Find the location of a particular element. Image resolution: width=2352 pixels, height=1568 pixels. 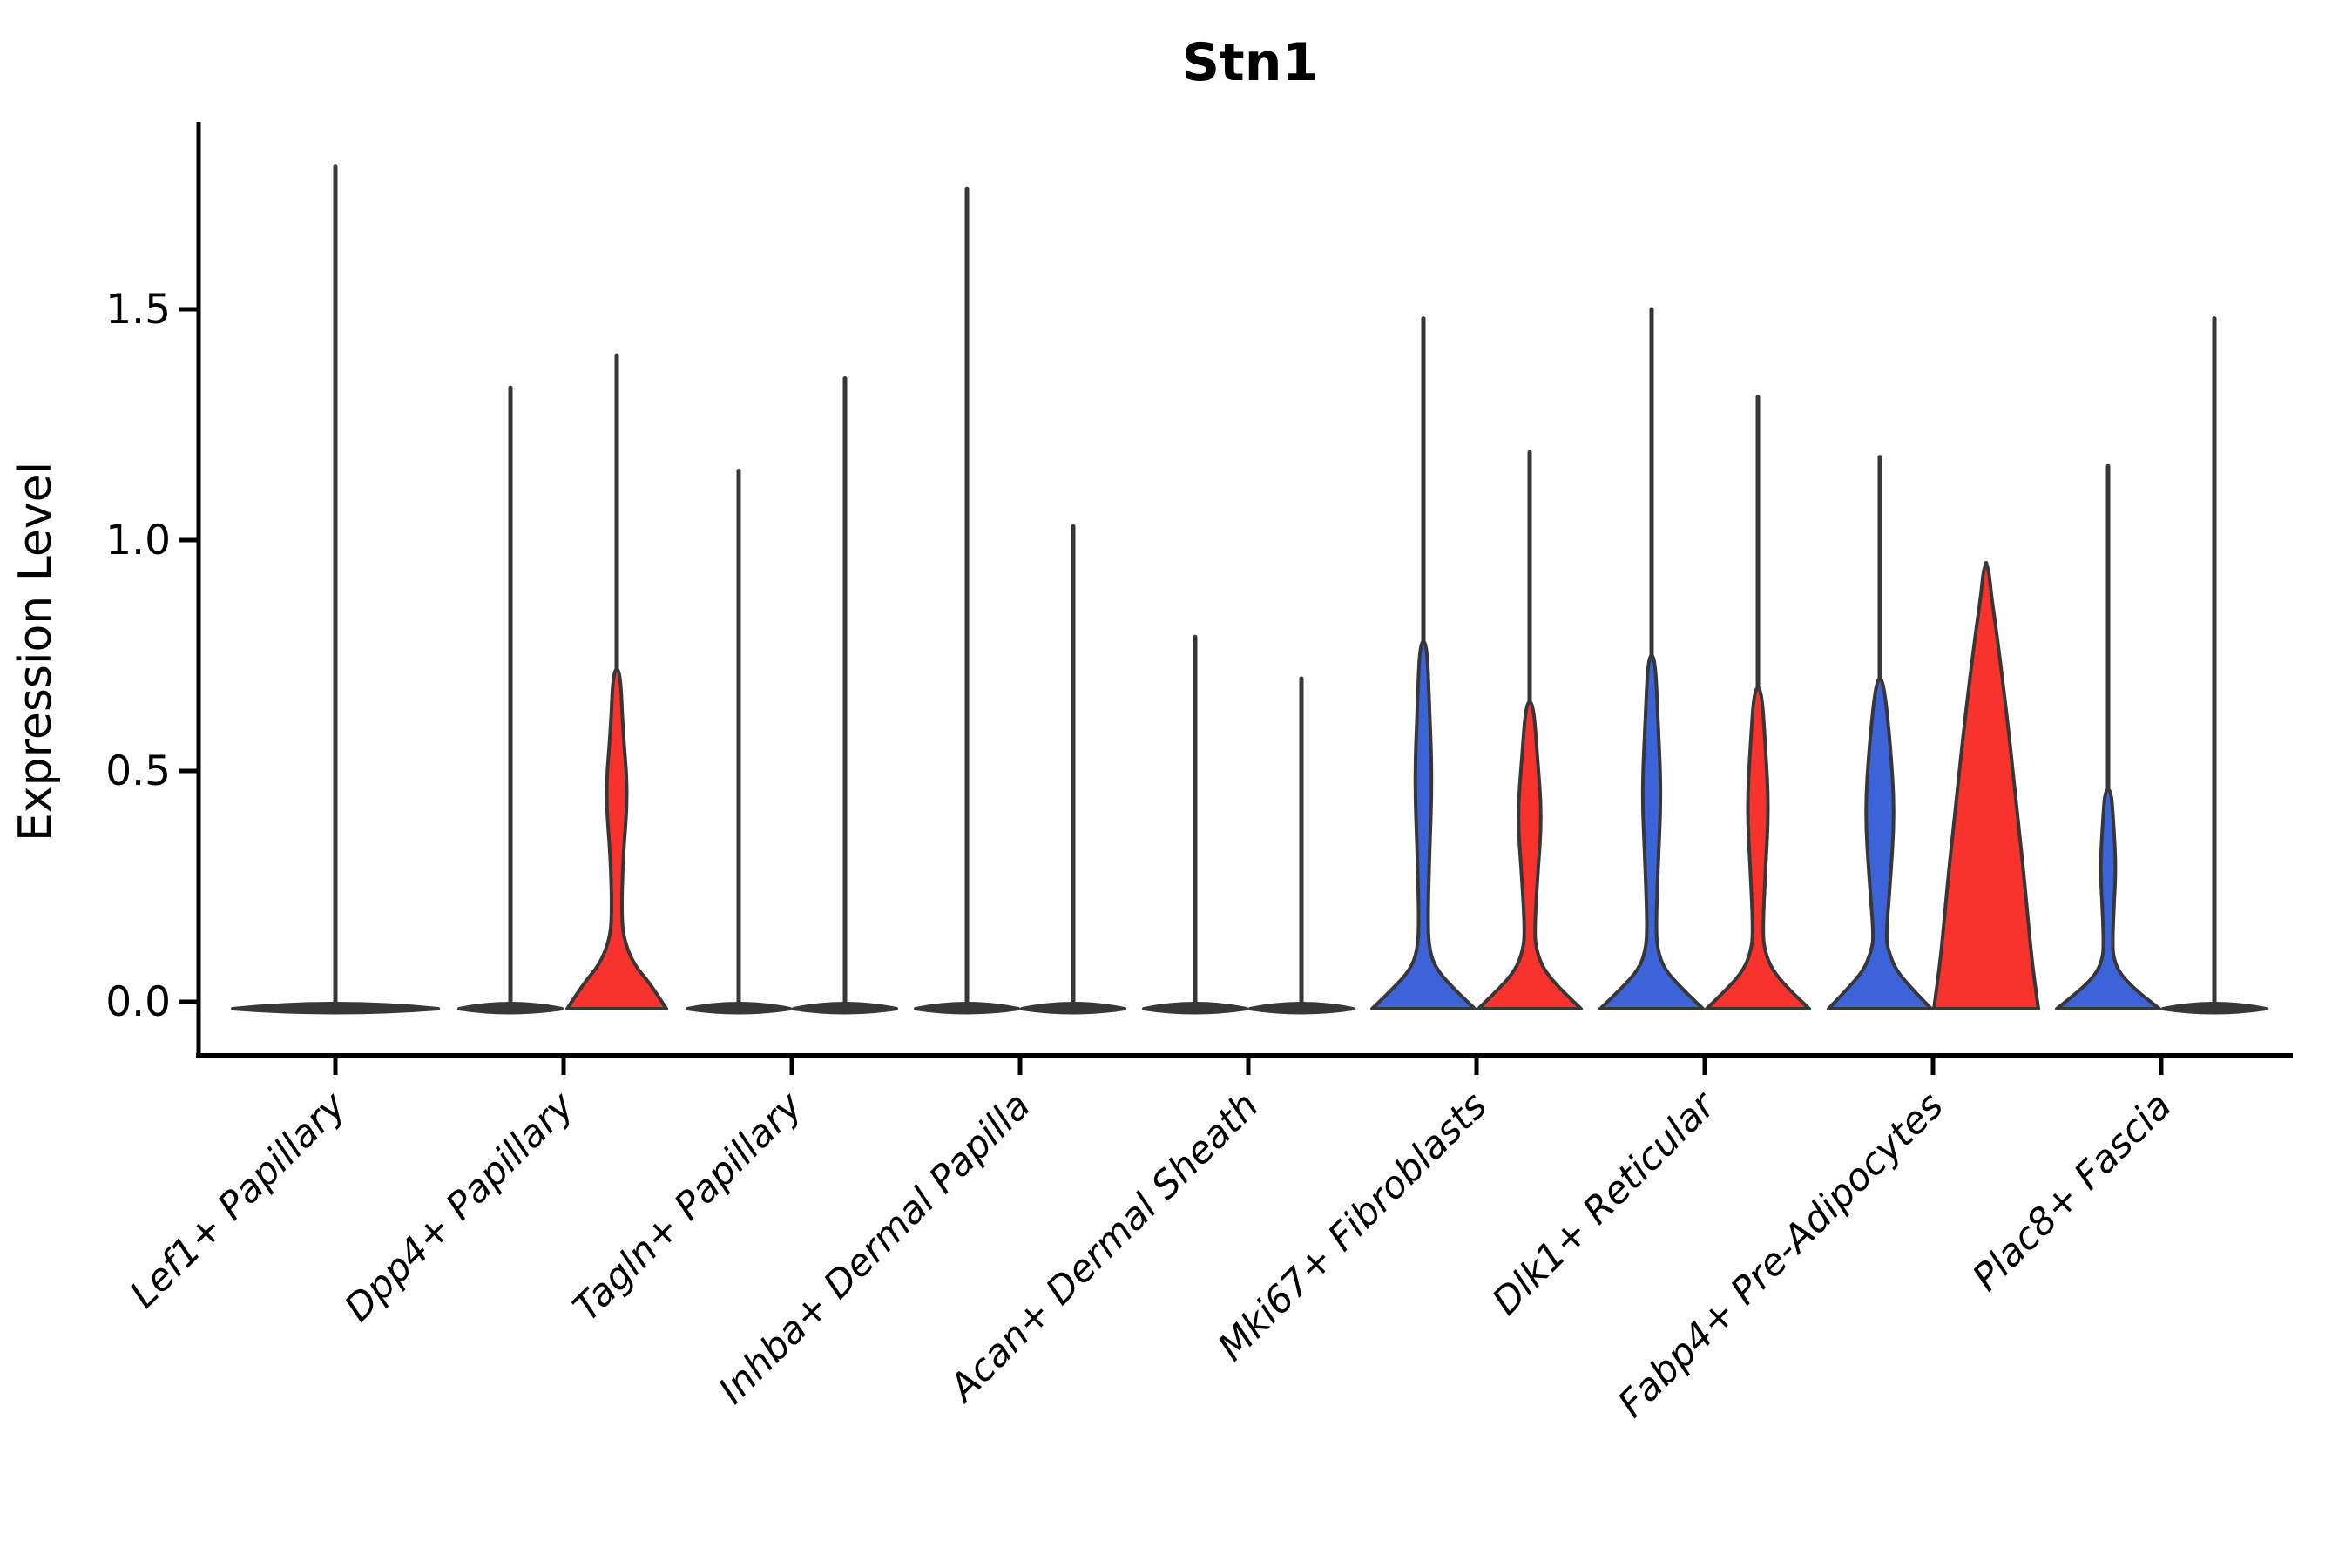

violin-Dpp4+ Papillary-right is located at coordinates (616, 682).